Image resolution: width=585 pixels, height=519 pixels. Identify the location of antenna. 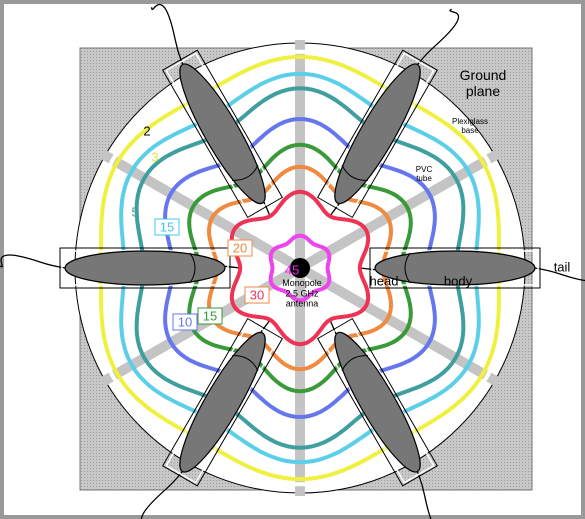
(300, 268).